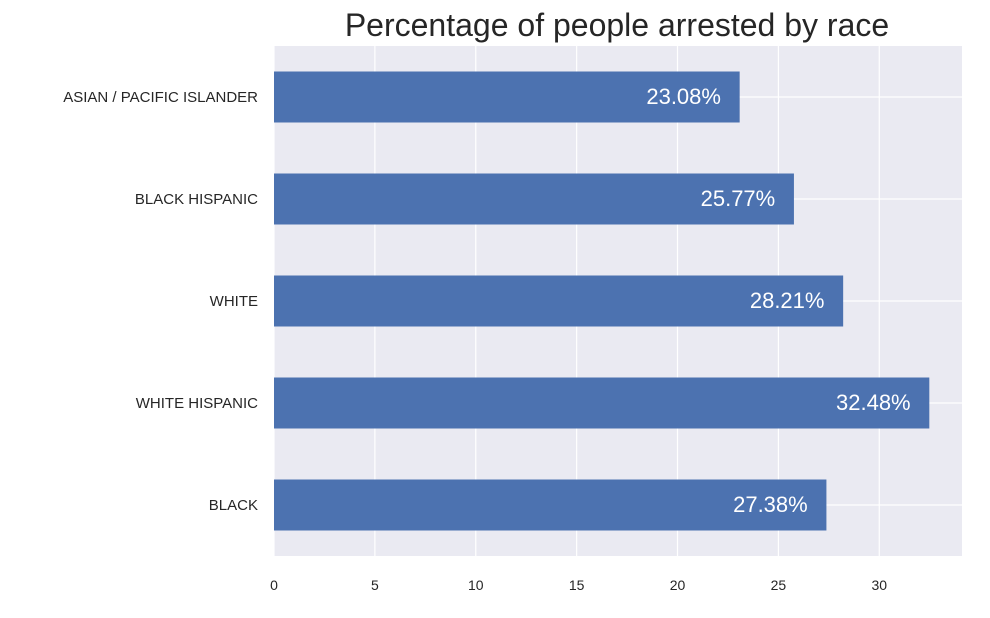 Image resolution: width=990 pixels, height=618 pixels. What do you see at coordinates (678, 585) in the screenshot?
I see `x-tick-label: 20` at bounding box center [678, 585].